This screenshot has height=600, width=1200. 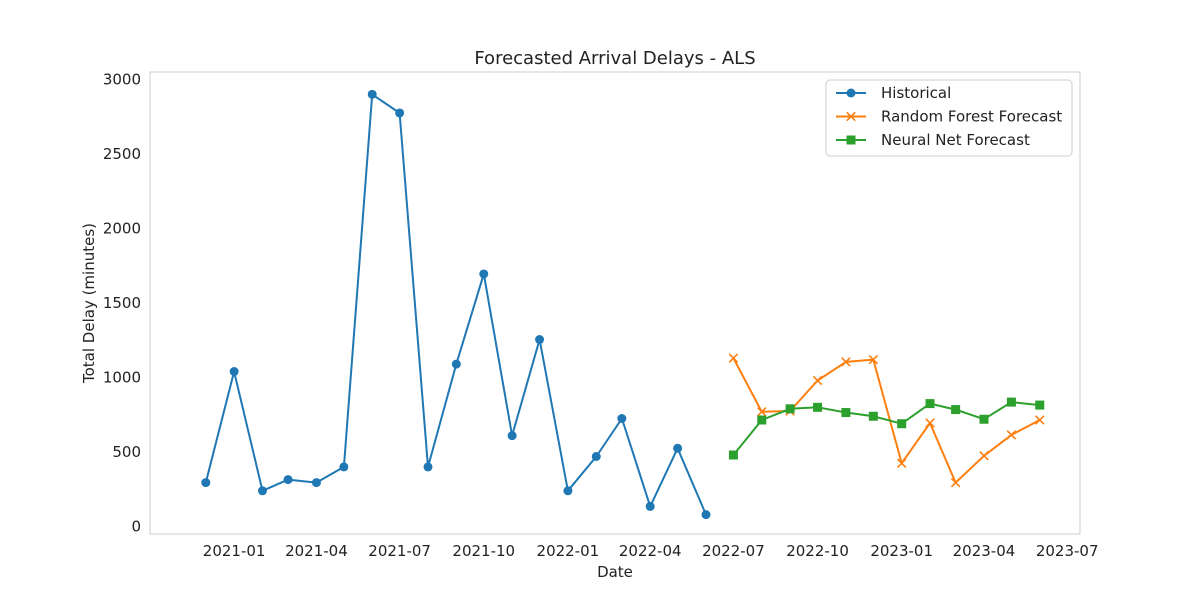 What do you see at coordinates (733, 551) in the screenshot?
I see `x-tick-label: 2022-07` at bounding box center [733, 551].